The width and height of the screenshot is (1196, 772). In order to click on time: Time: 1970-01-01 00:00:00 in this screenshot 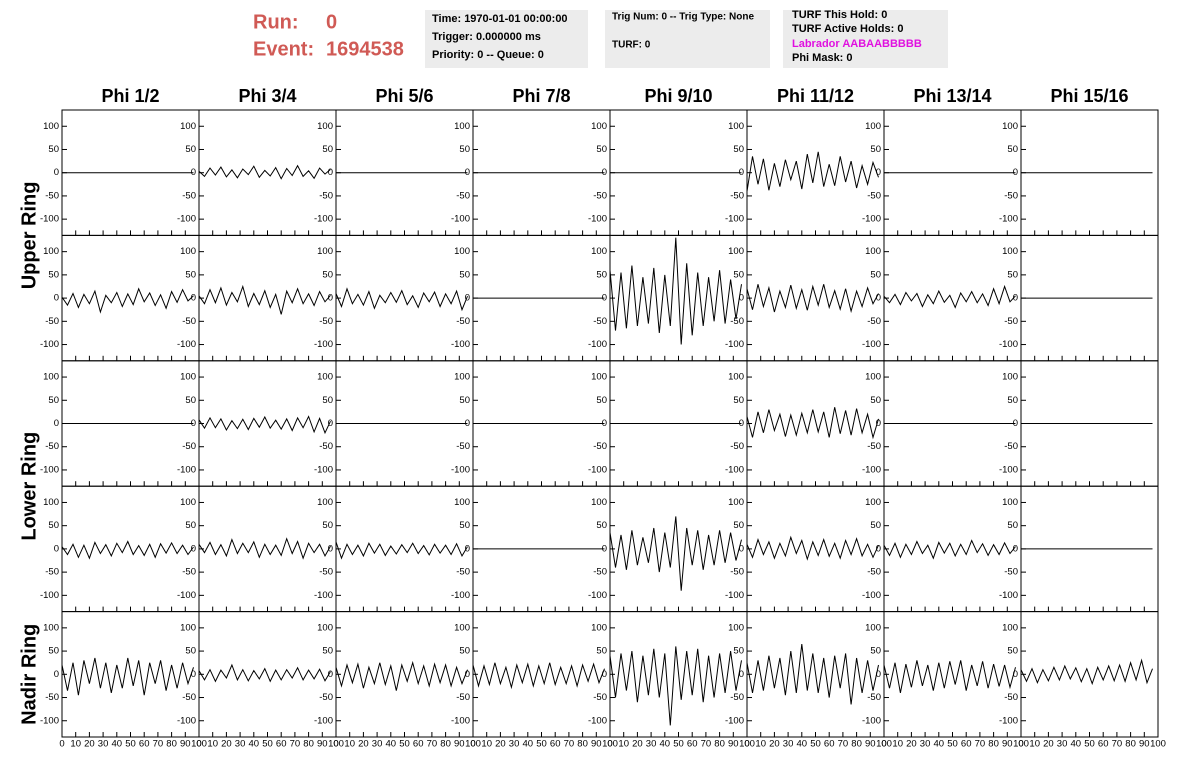, I will do `click(500, 19)`.